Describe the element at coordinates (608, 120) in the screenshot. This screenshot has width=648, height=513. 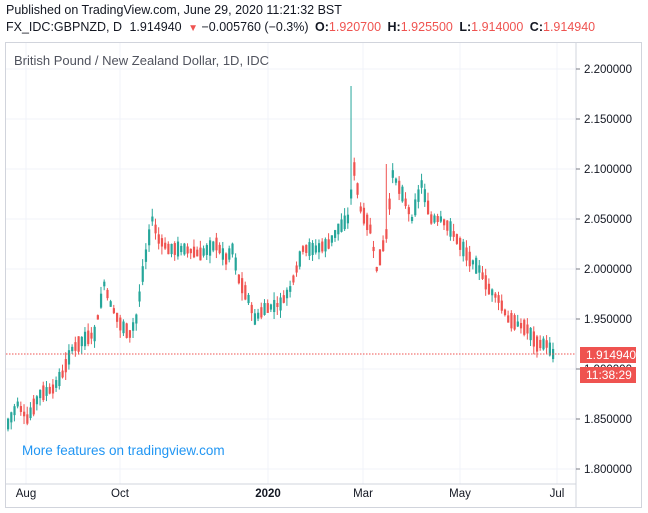
I see `y-tick-label: 2.150000` at that location.